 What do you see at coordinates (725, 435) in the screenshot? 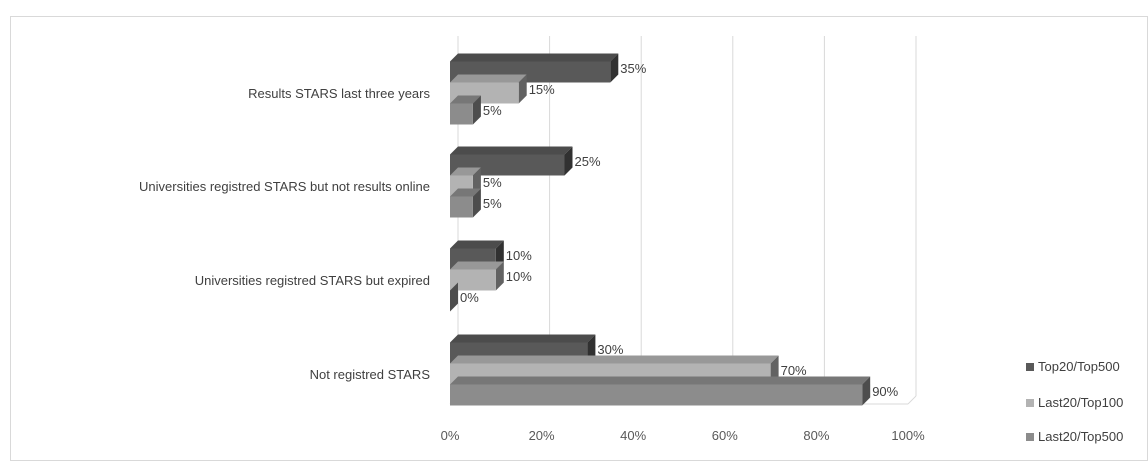
I see `x-tick-label: 60%` at bounding box center [725, 435].